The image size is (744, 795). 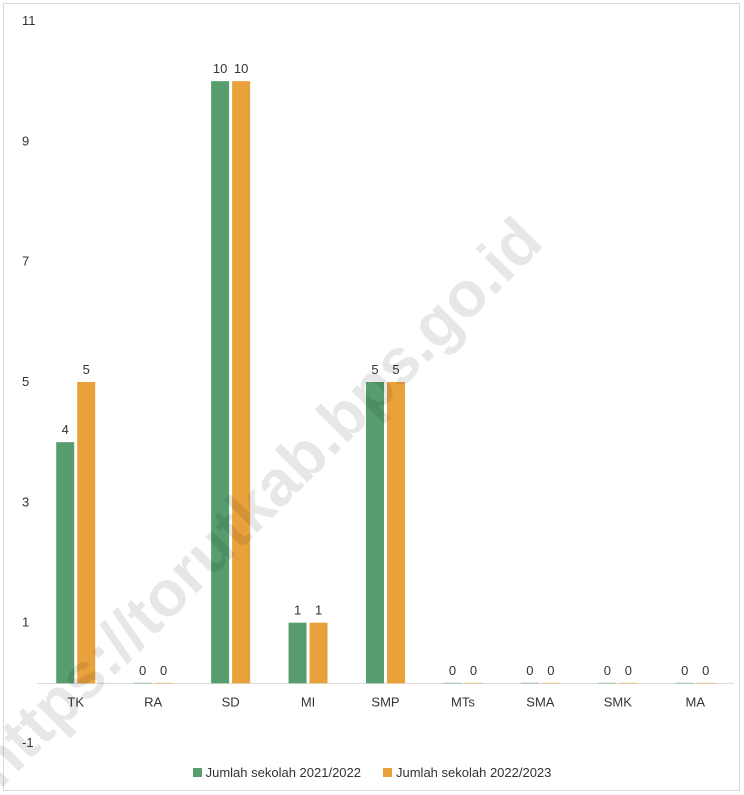 I want to click on x-tick-label: MI, so click(x=308, y=701).